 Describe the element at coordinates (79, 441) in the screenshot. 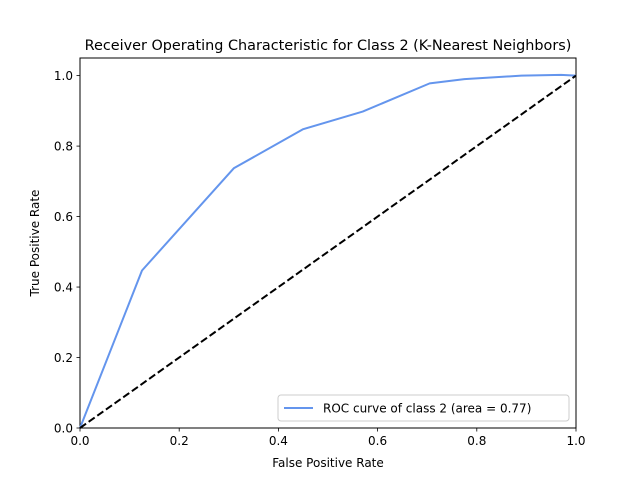

I see `x-tick-label-0: 0.0` at that location.